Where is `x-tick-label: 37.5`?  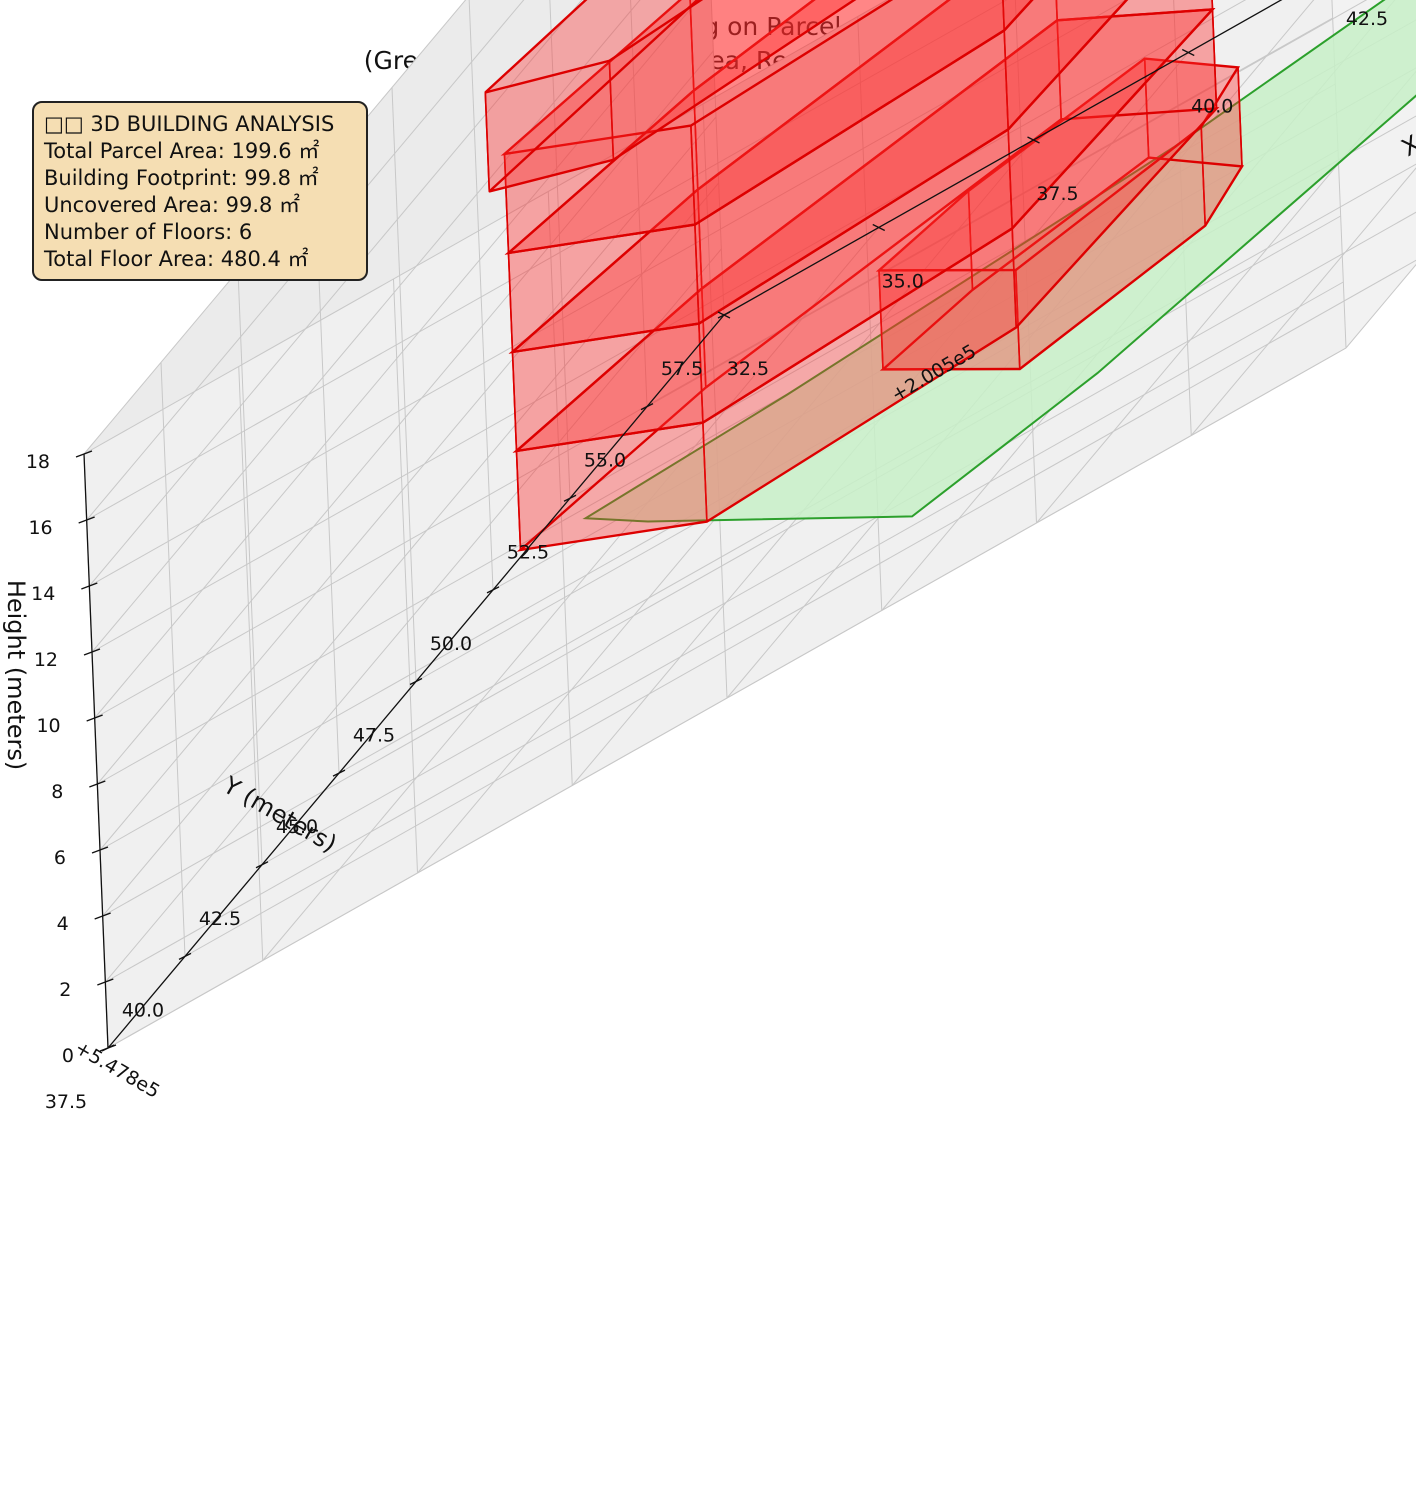 x-tick-label: 37.5 is located at coordinates (1057, 194).